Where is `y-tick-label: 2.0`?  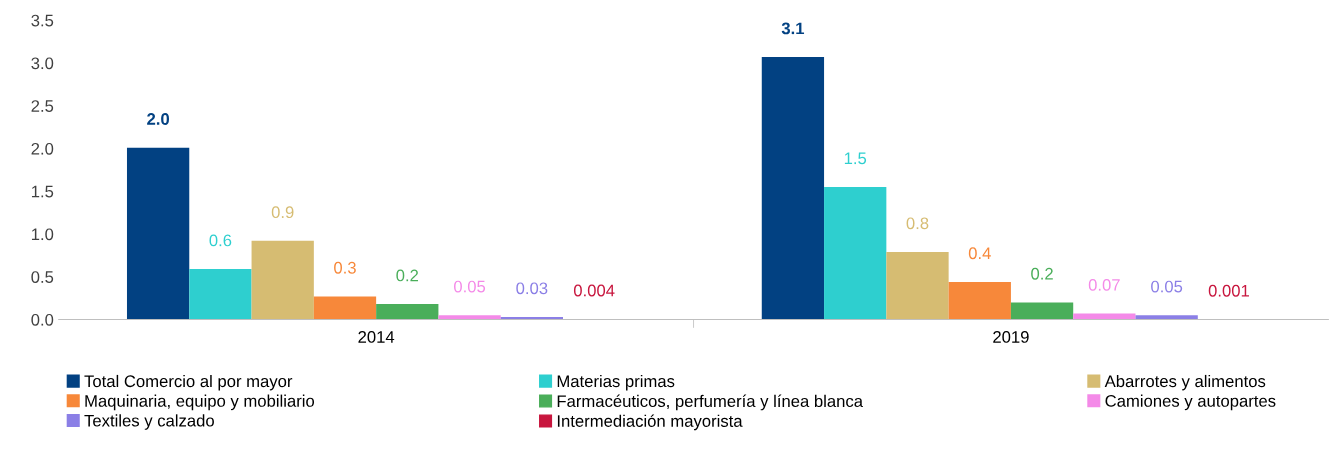 y-tick-label: 2.0 is located at coordinates (42, 148).